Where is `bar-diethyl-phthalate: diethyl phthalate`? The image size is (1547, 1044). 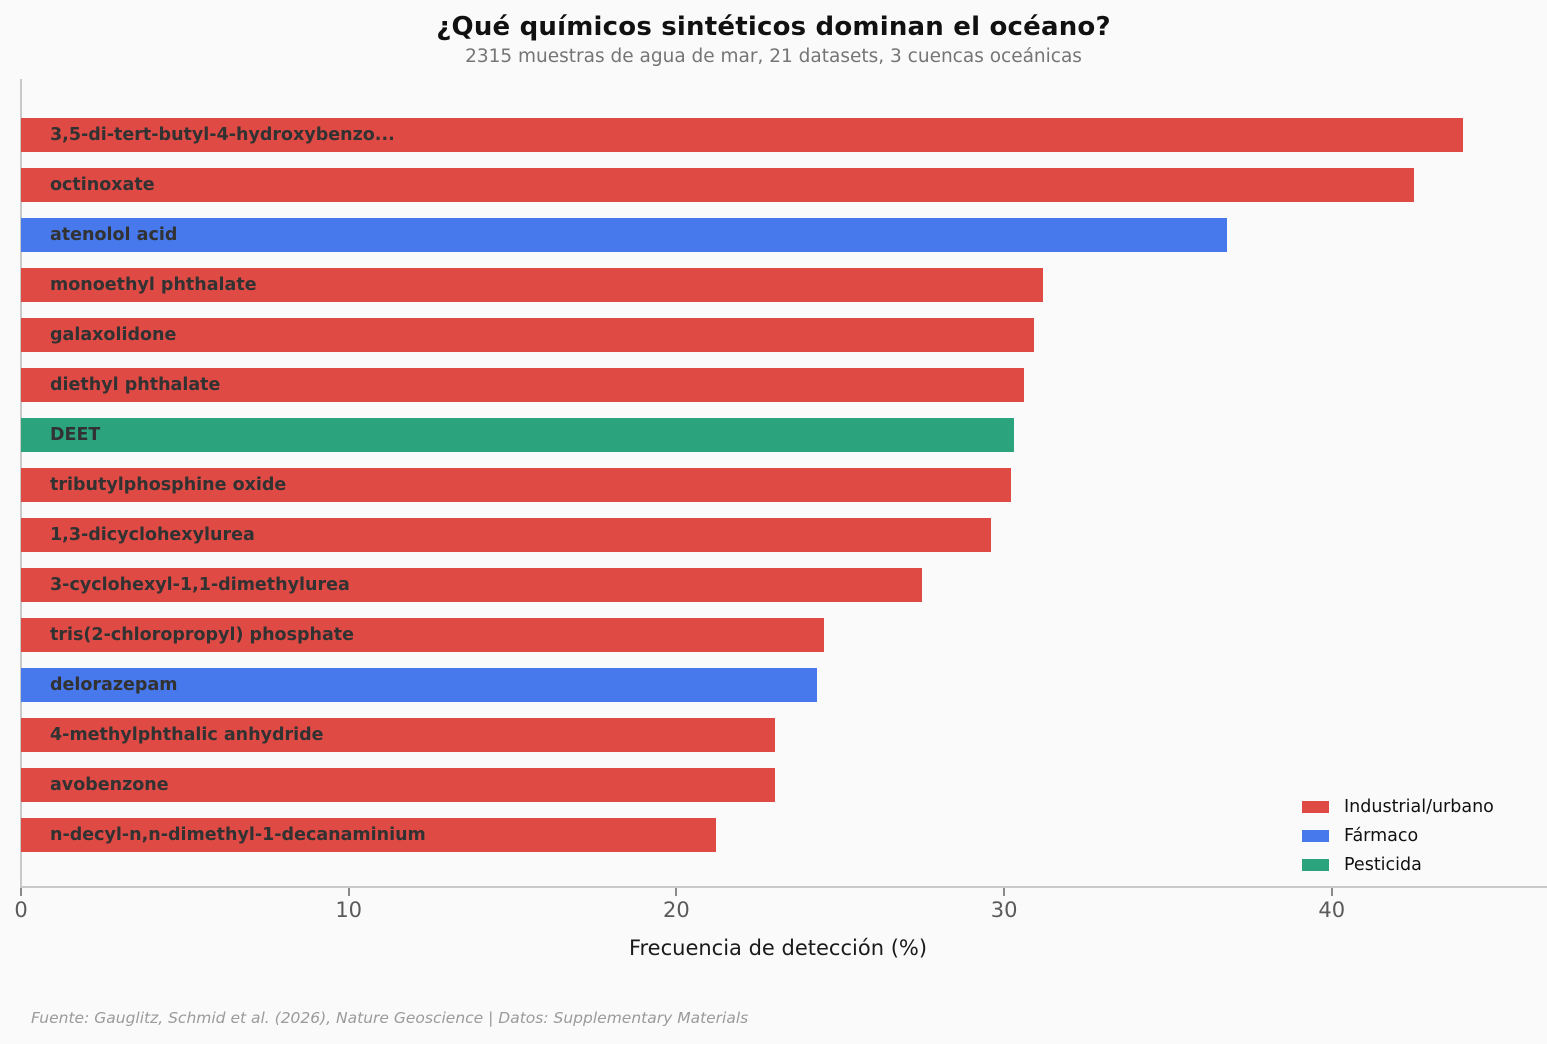
bar-diethyl-phthalate: diethyl phthalate is located at coordinates (522, 385).